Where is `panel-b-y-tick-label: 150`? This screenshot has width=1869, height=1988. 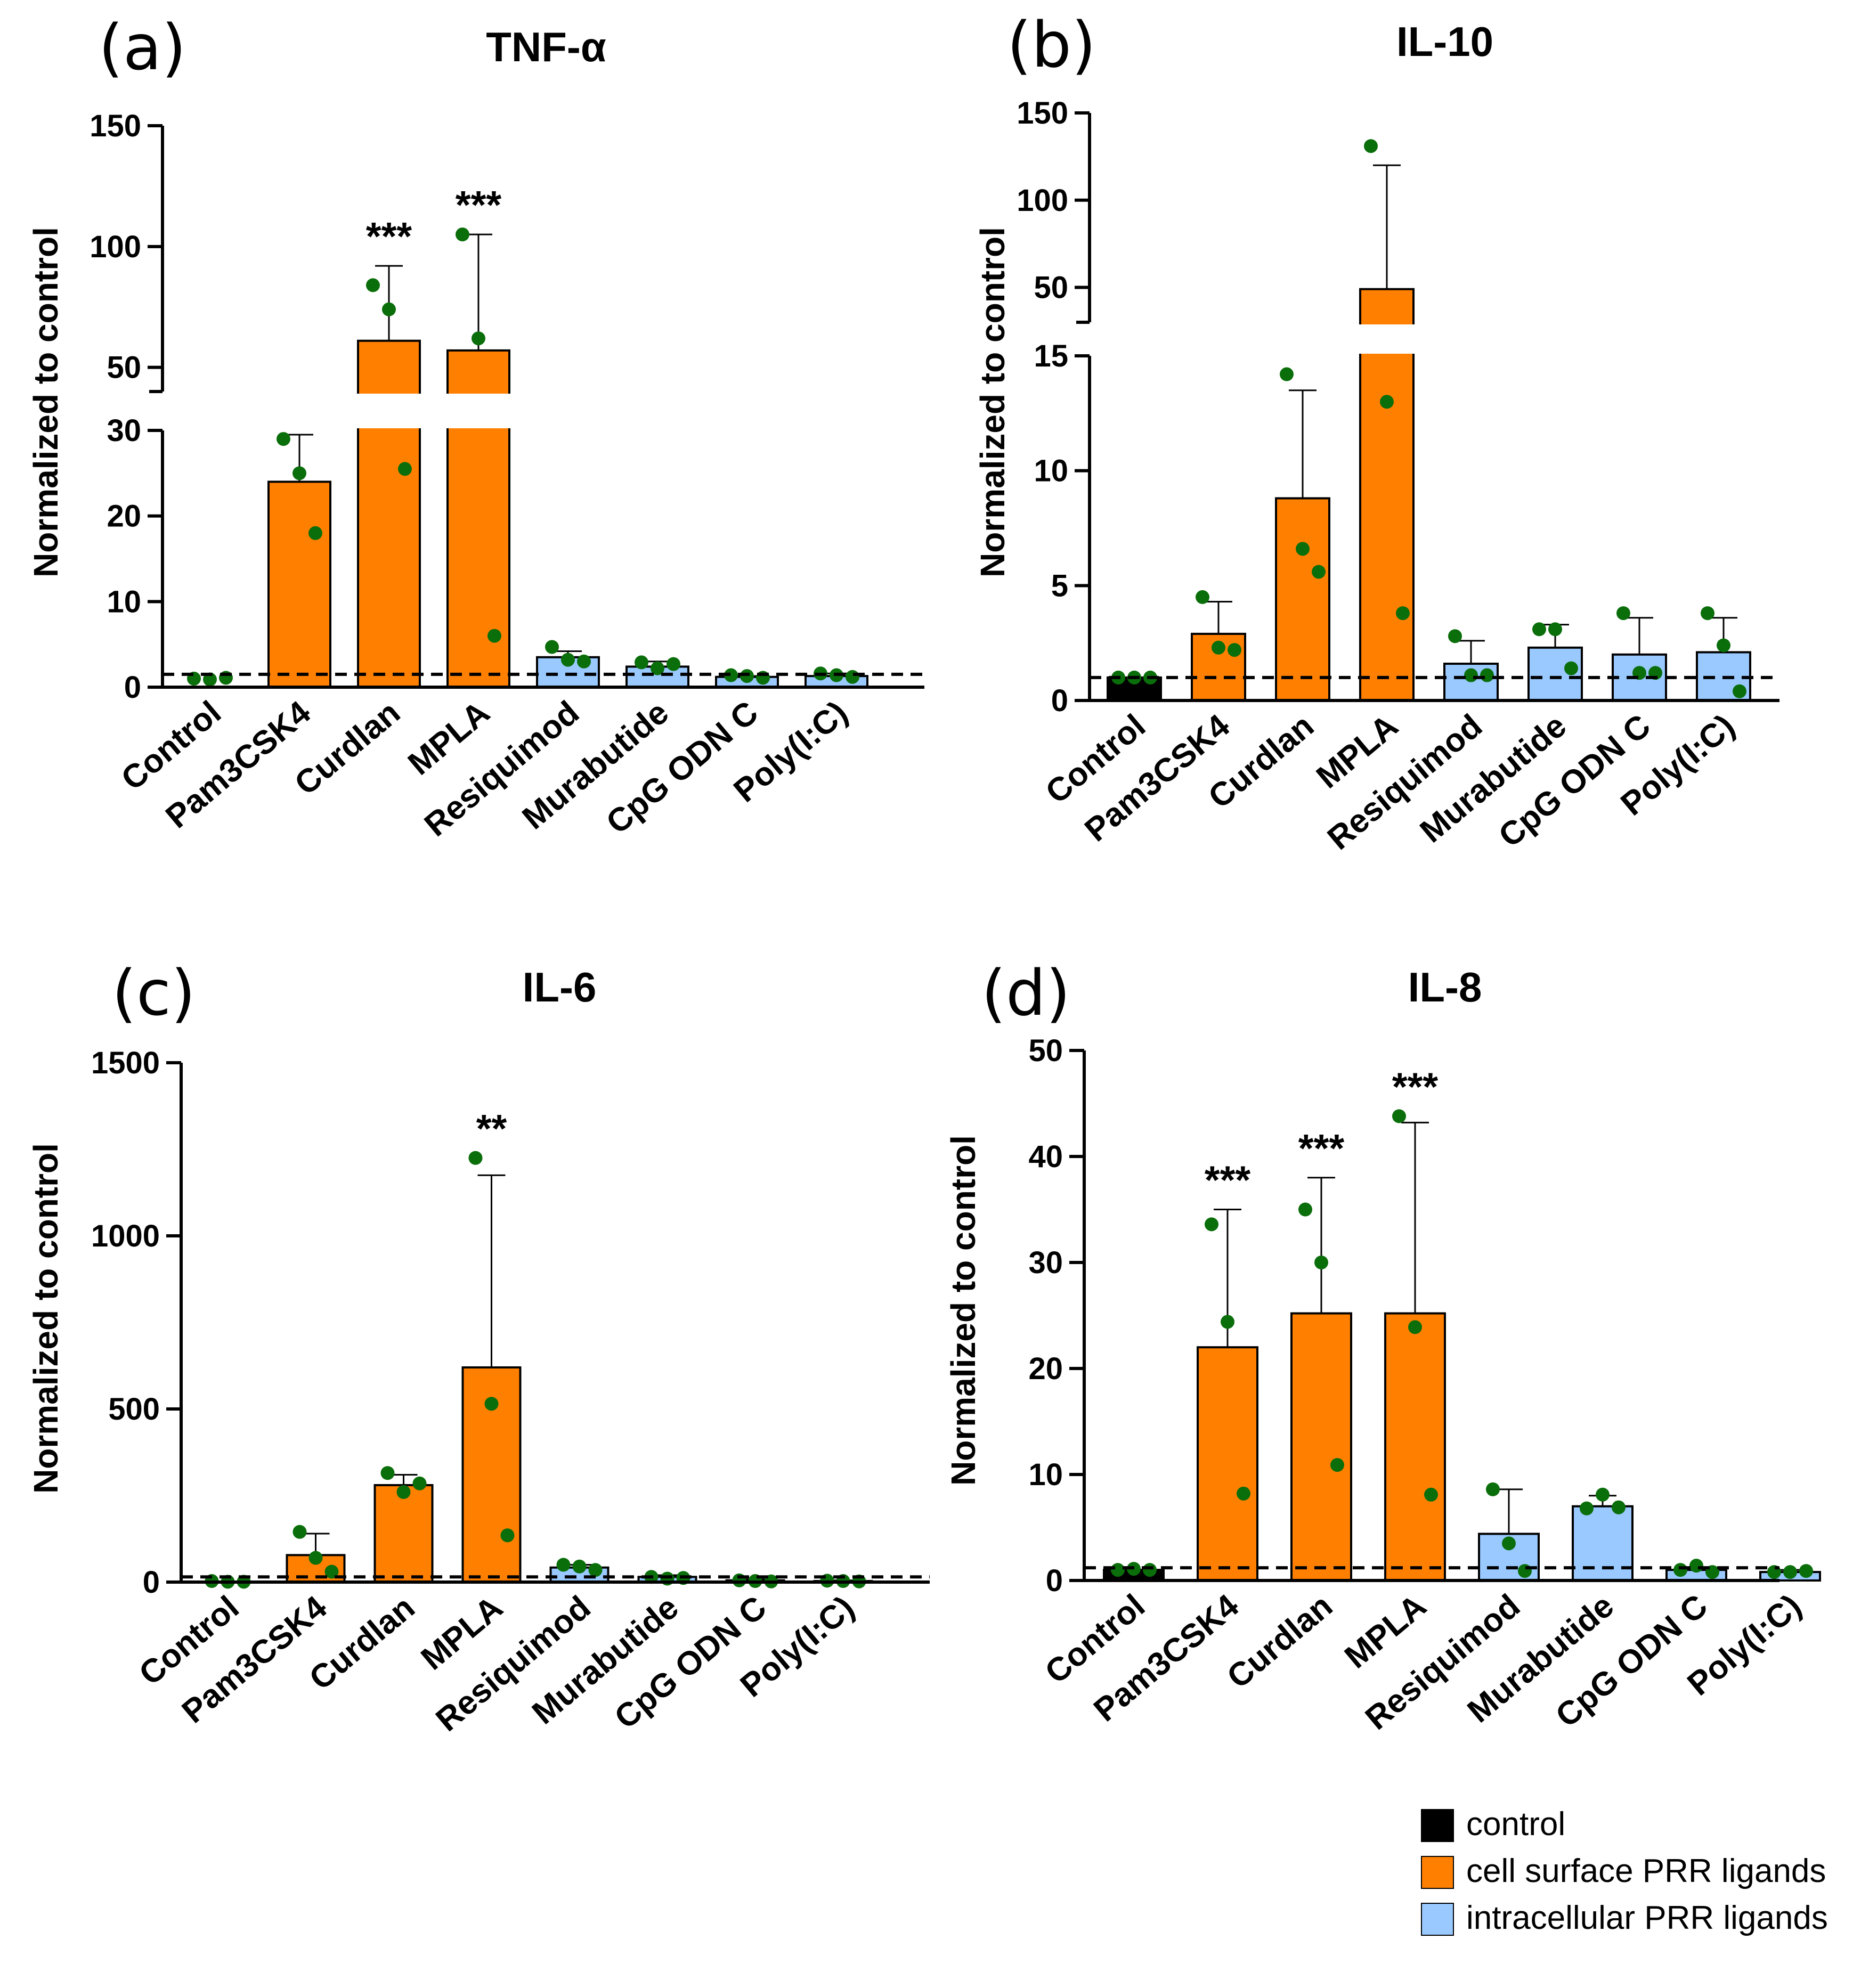 panel-b-y-tick-label: 150 is located at coordinates (1042, 114).